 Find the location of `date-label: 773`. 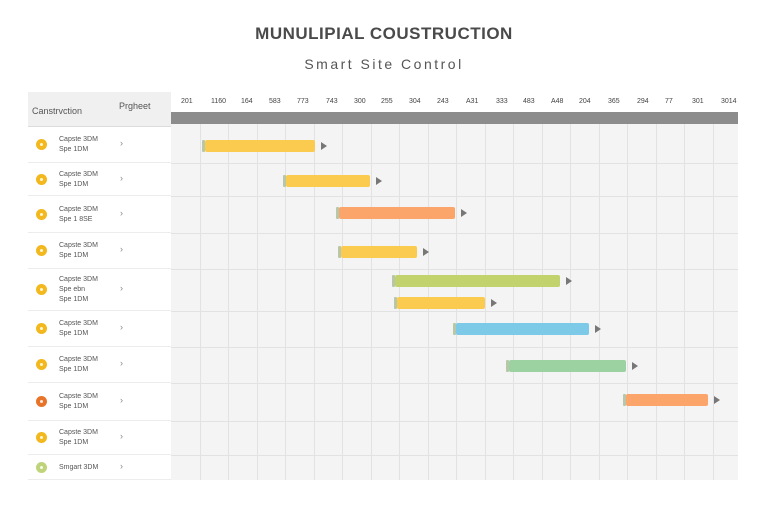

date-label: 773 is located at coordinates (303, 101).